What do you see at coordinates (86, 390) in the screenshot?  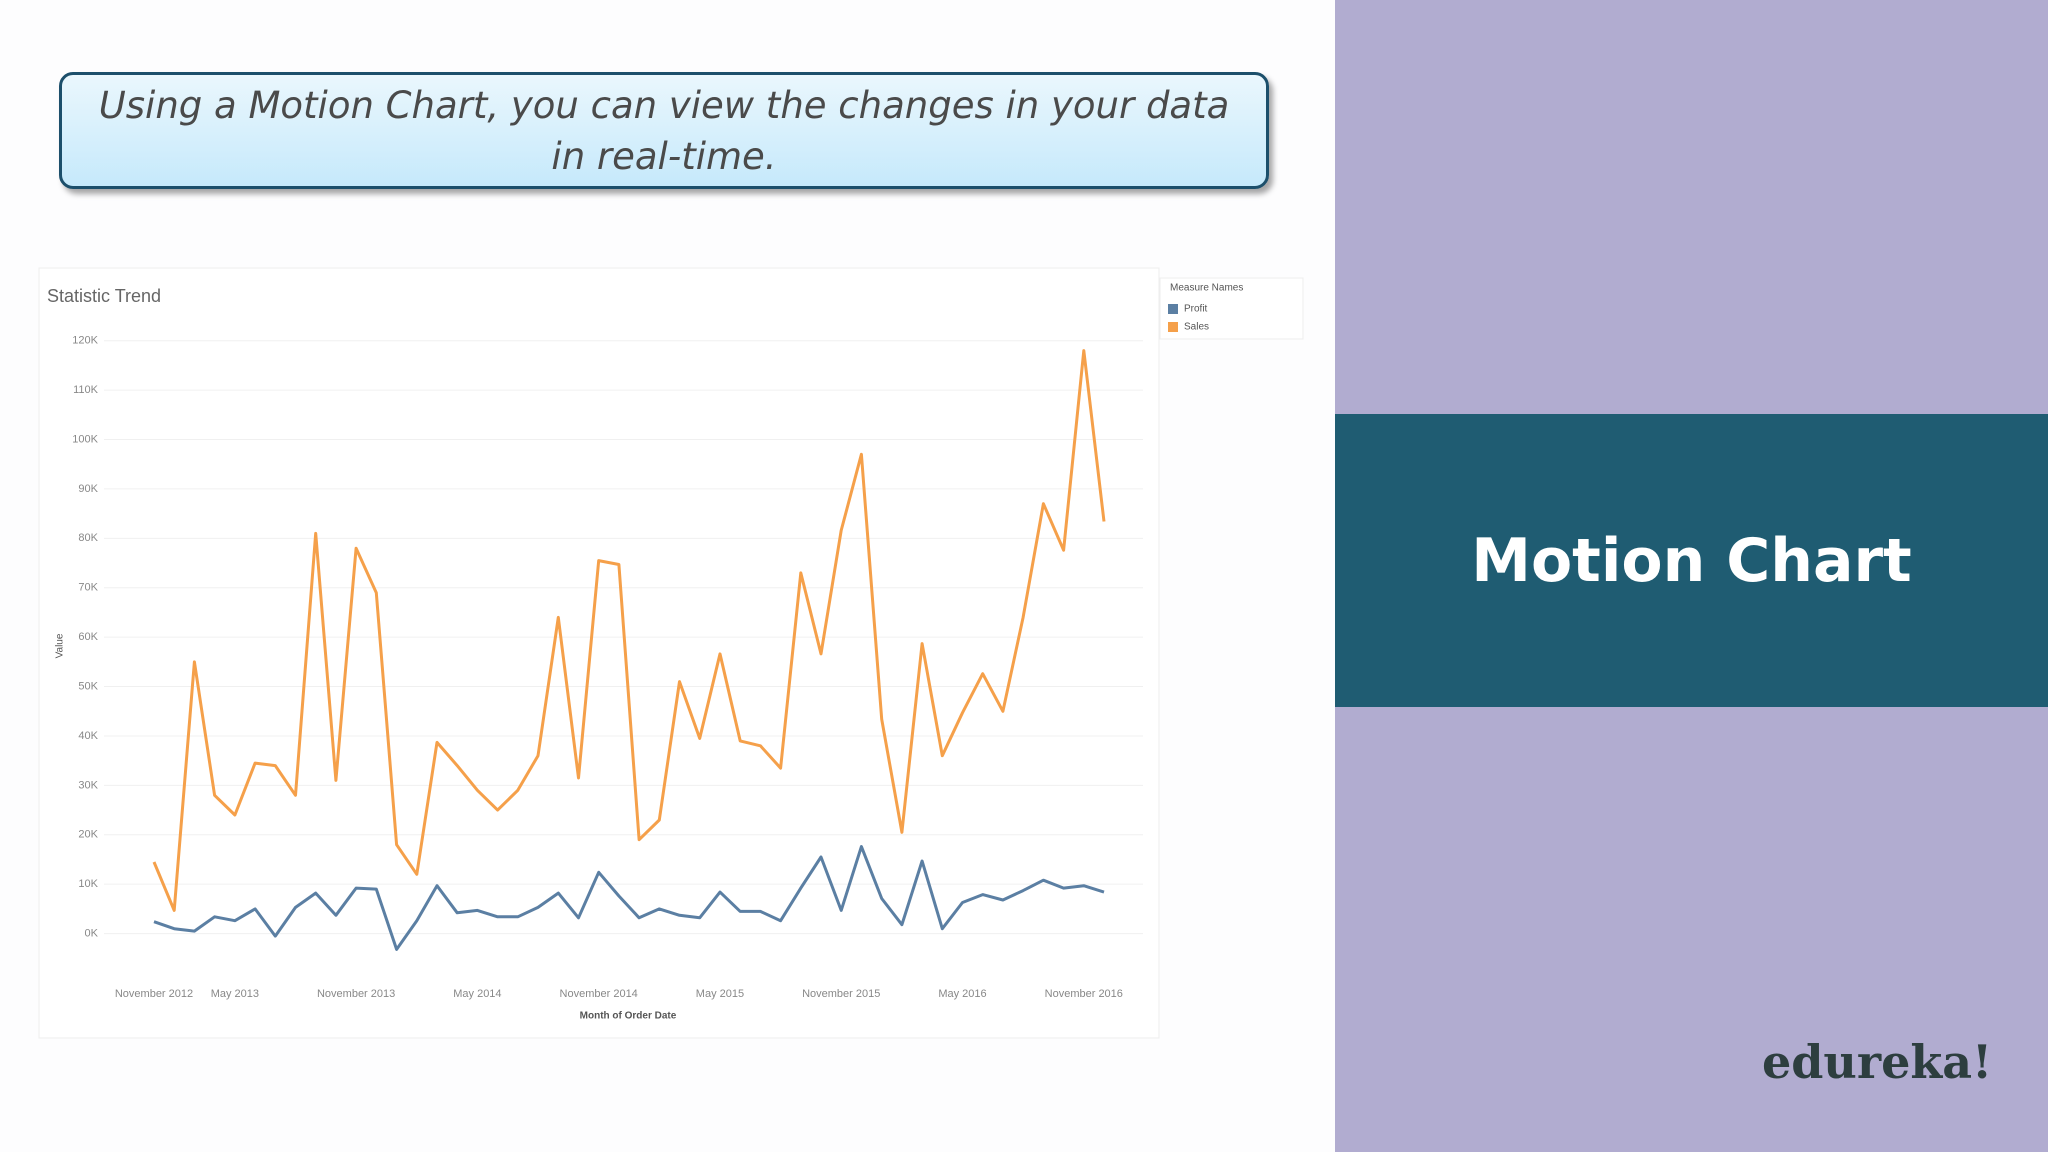 I see `y-tick-label: 110K` at bounding box center [86, 390].